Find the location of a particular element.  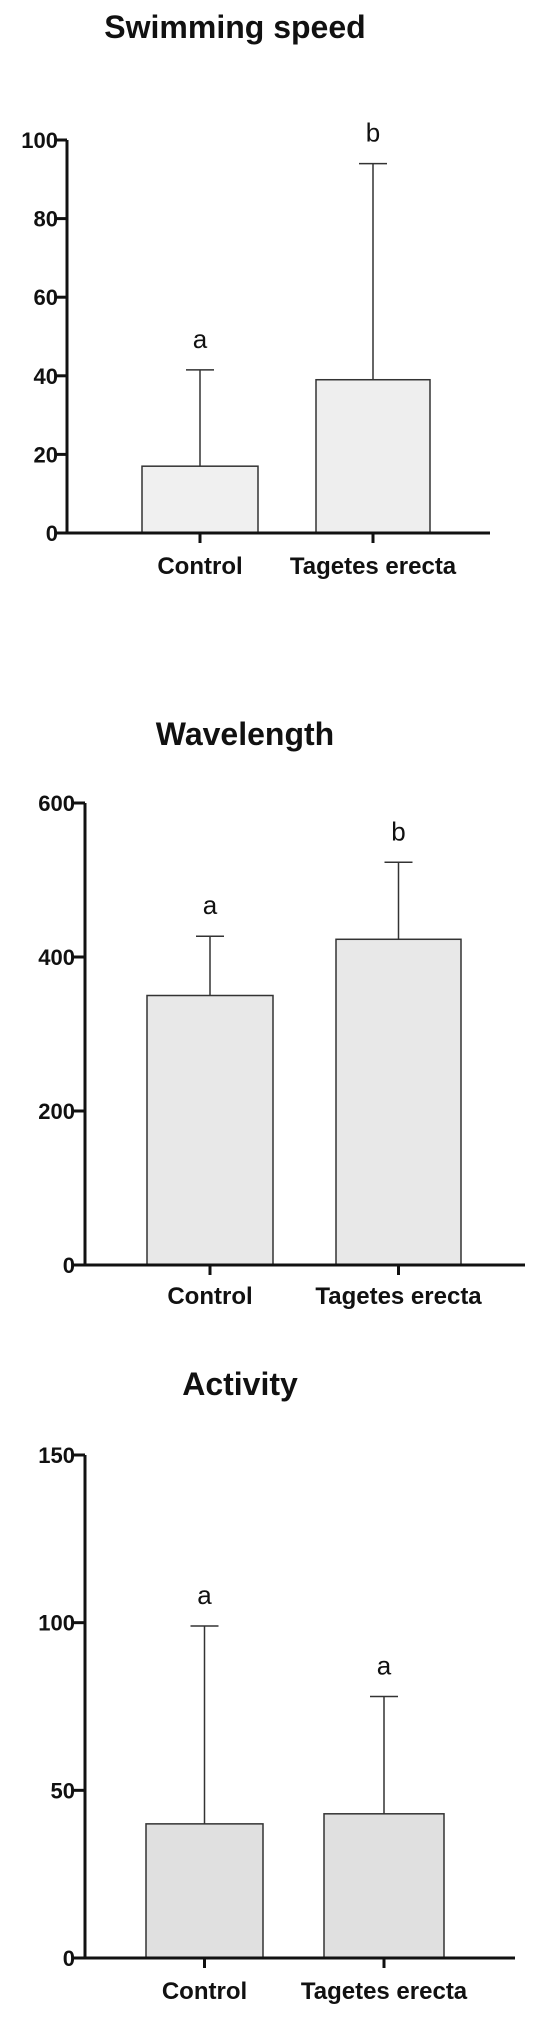

y-tick-label: 150 is located at coordinates (56, 1455).